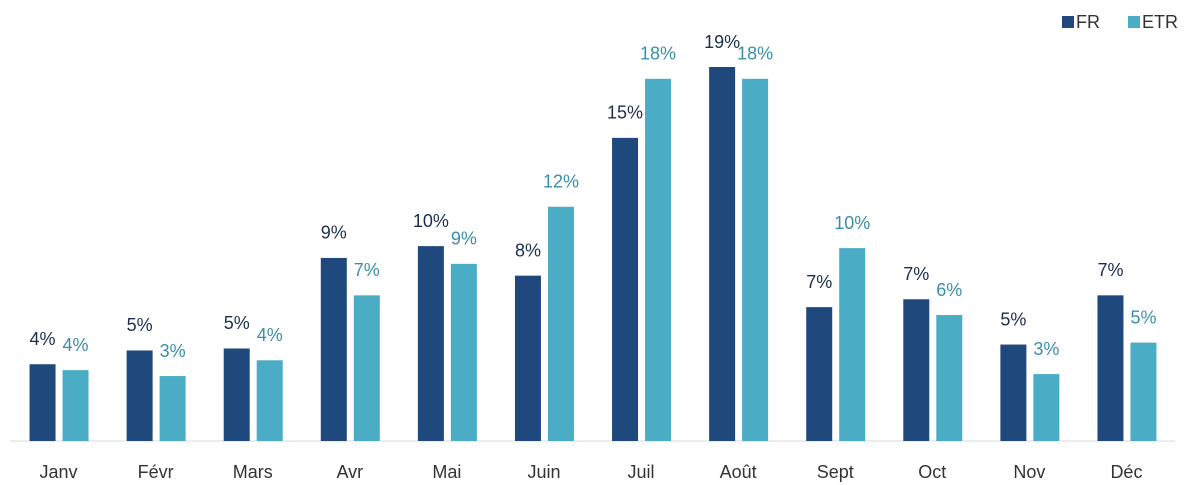  Describe the element at coordinates (156, 472) in the screenshot. I see `x-tick-label: Févr` at that location.